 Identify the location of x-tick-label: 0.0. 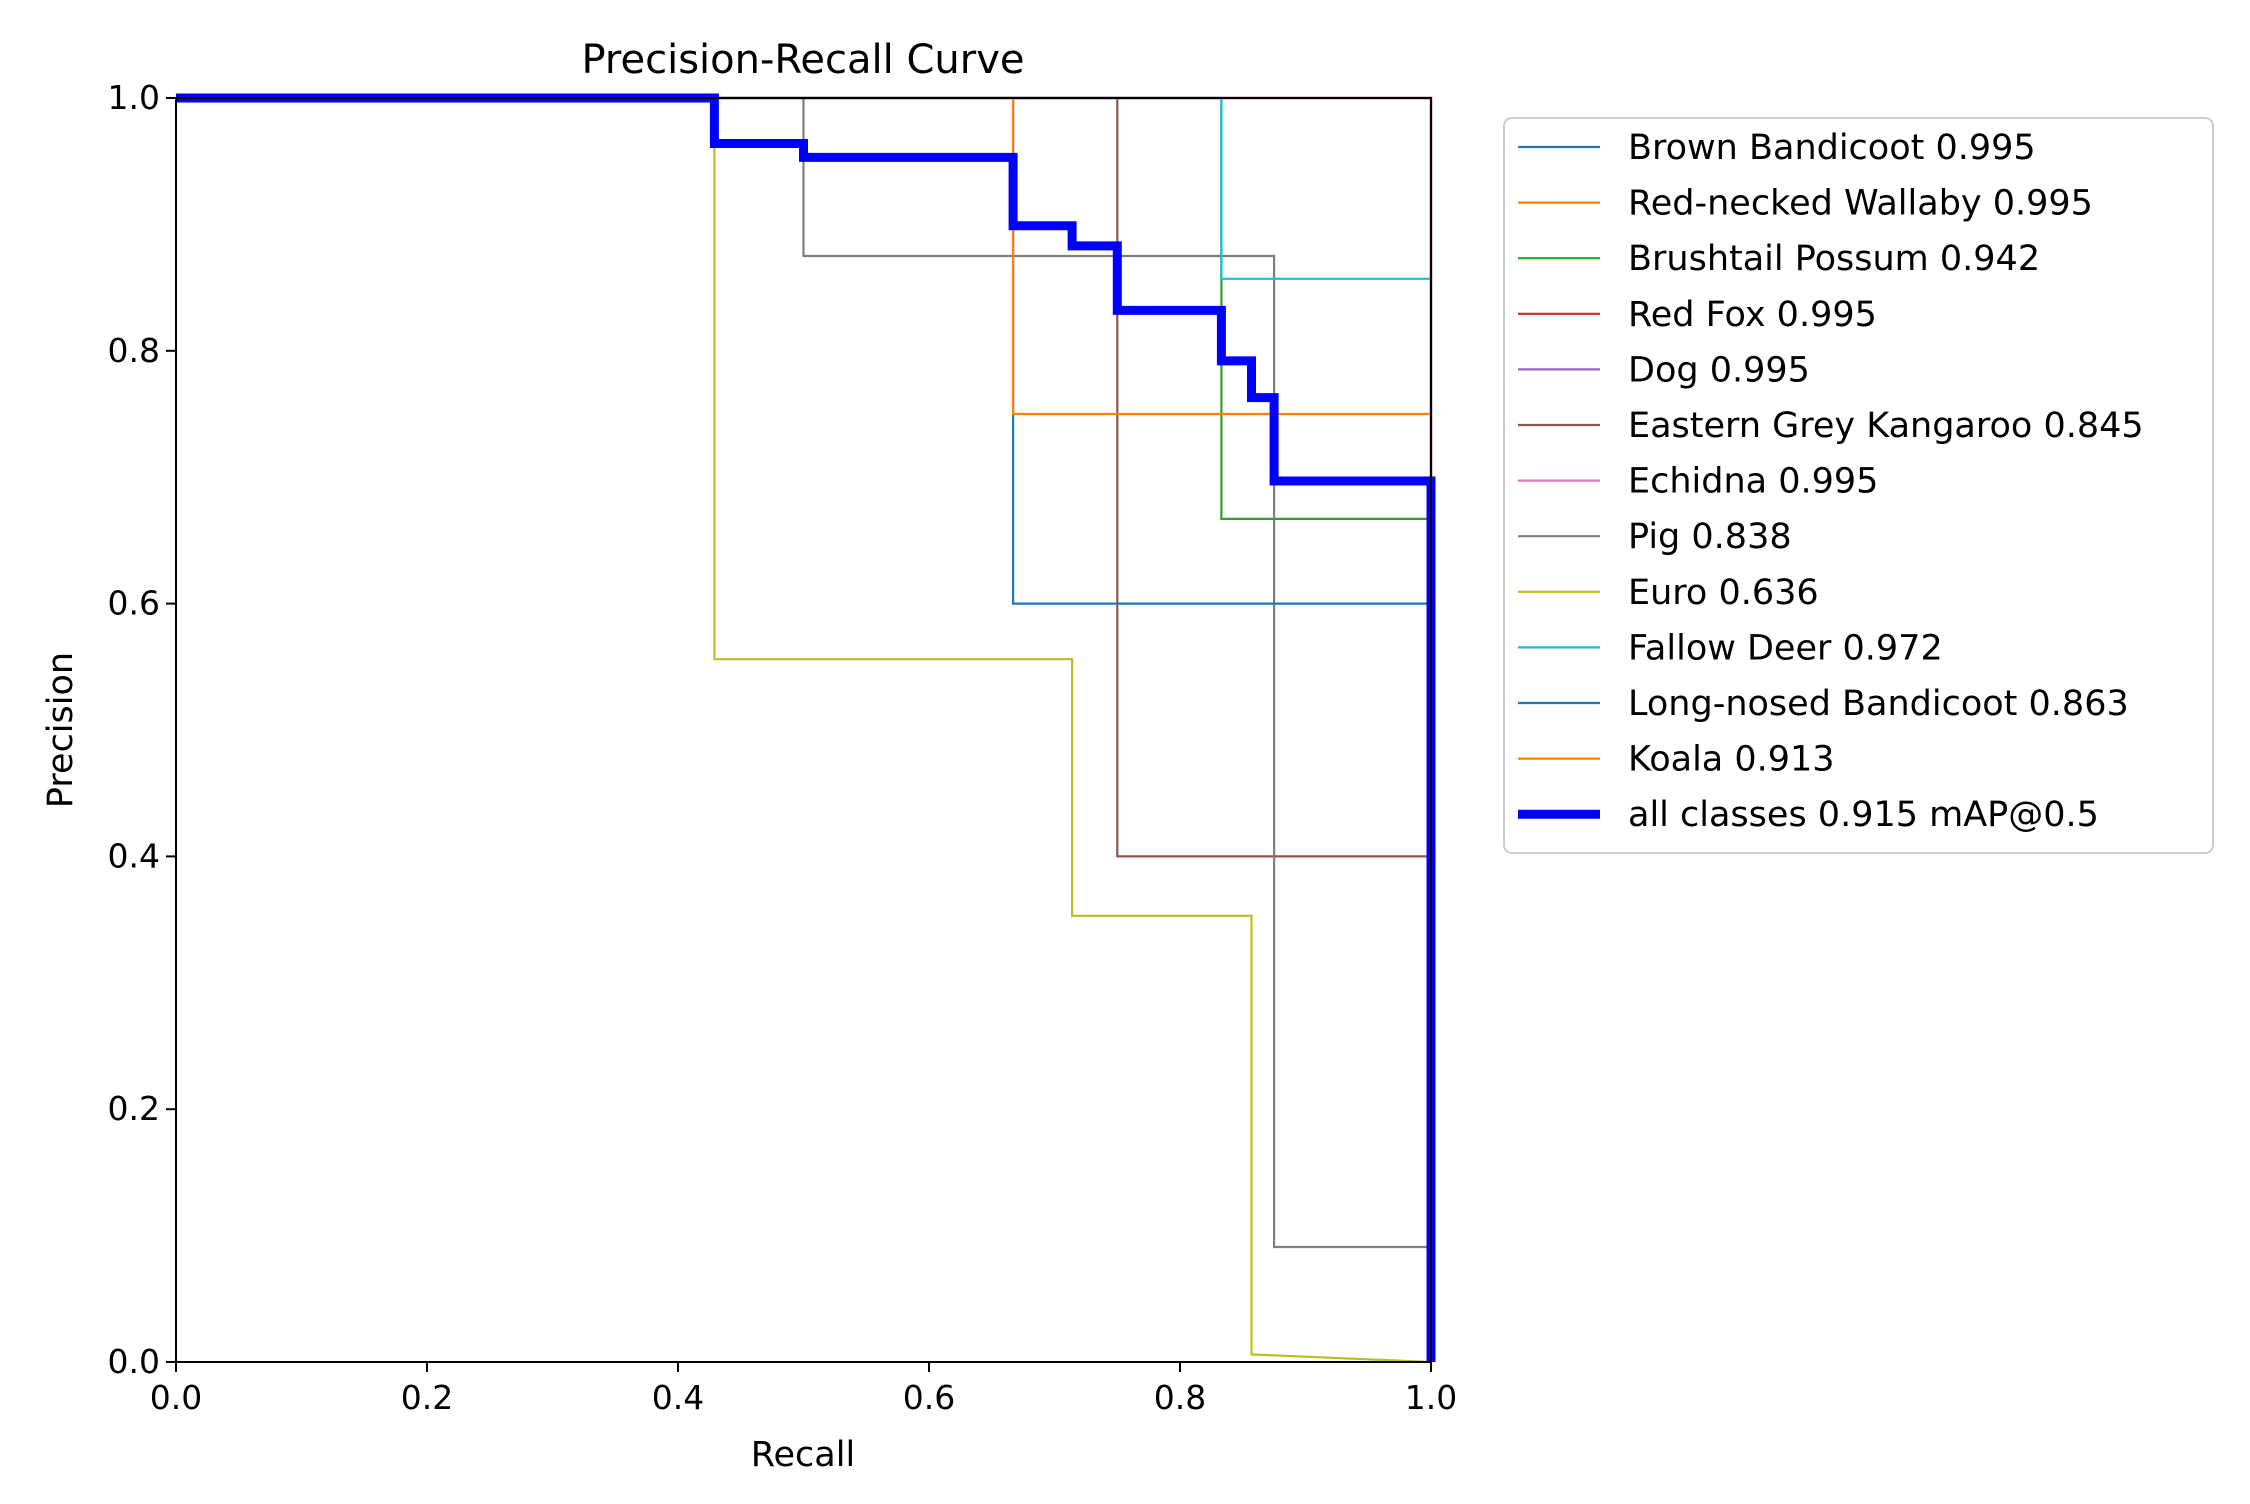
(176, 1397).